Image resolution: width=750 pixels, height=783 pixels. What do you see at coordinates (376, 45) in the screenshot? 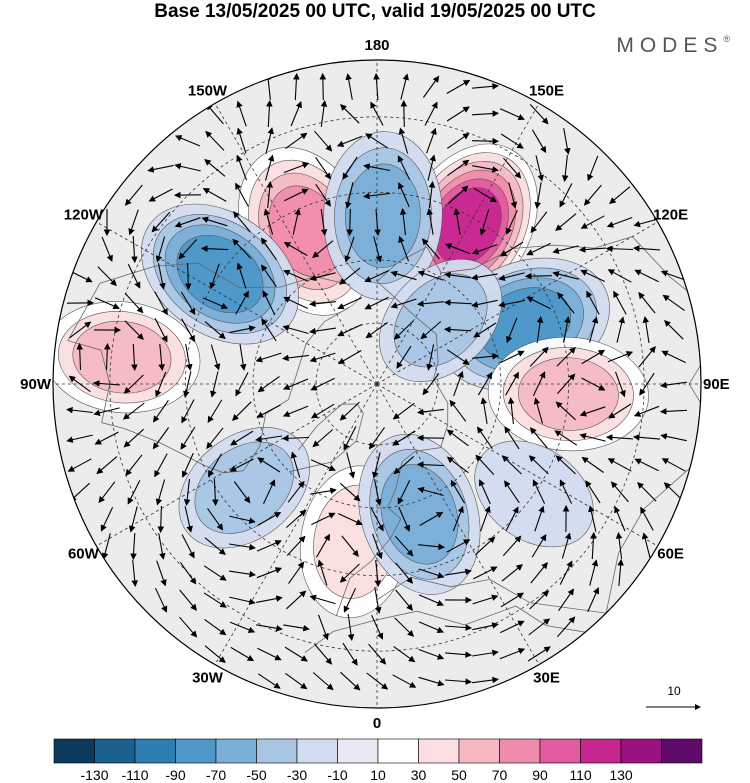
I see `longitude-label: 180` at bounding box center [376, 45].